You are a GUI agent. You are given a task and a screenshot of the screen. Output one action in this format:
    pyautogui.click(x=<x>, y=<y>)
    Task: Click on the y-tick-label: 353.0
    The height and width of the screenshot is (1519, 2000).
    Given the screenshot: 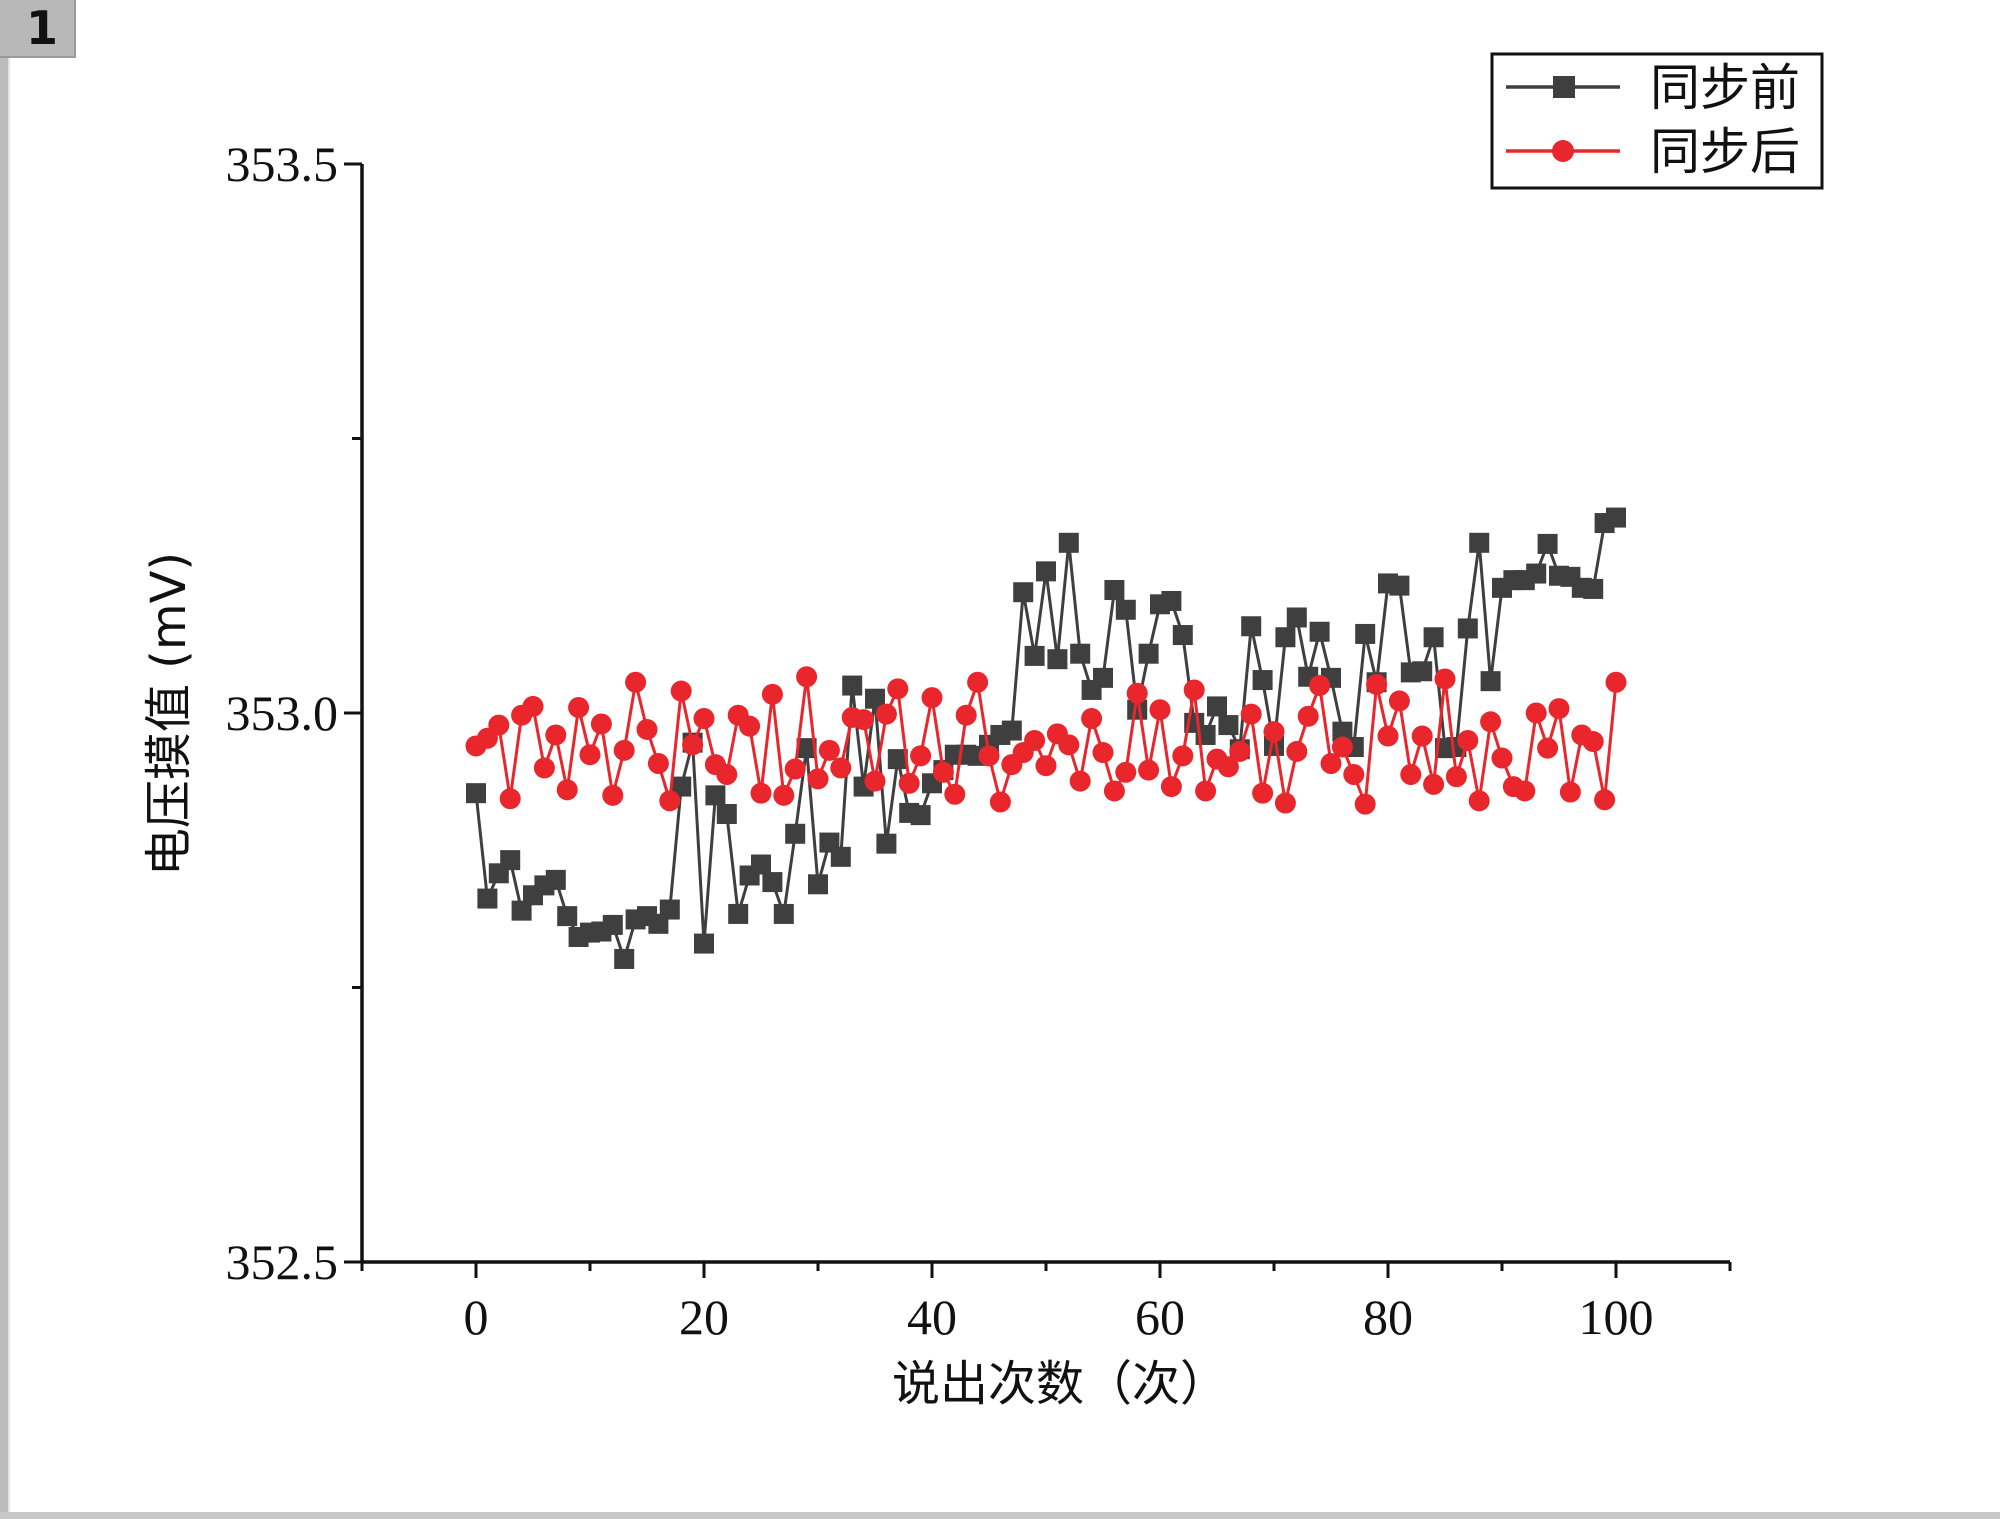 What is the action you would take?
    pyautogui.click(x=282, y=713)
    